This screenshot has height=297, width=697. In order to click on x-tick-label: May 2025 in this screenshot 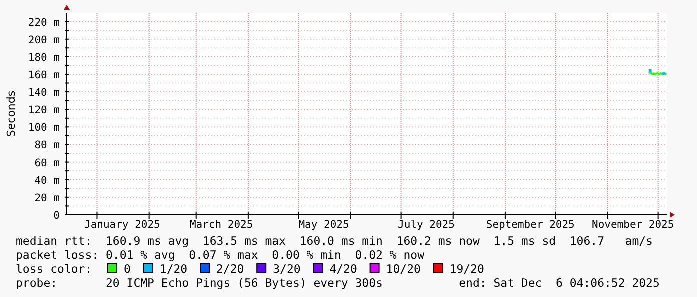, I will do `click(324, 225)`.